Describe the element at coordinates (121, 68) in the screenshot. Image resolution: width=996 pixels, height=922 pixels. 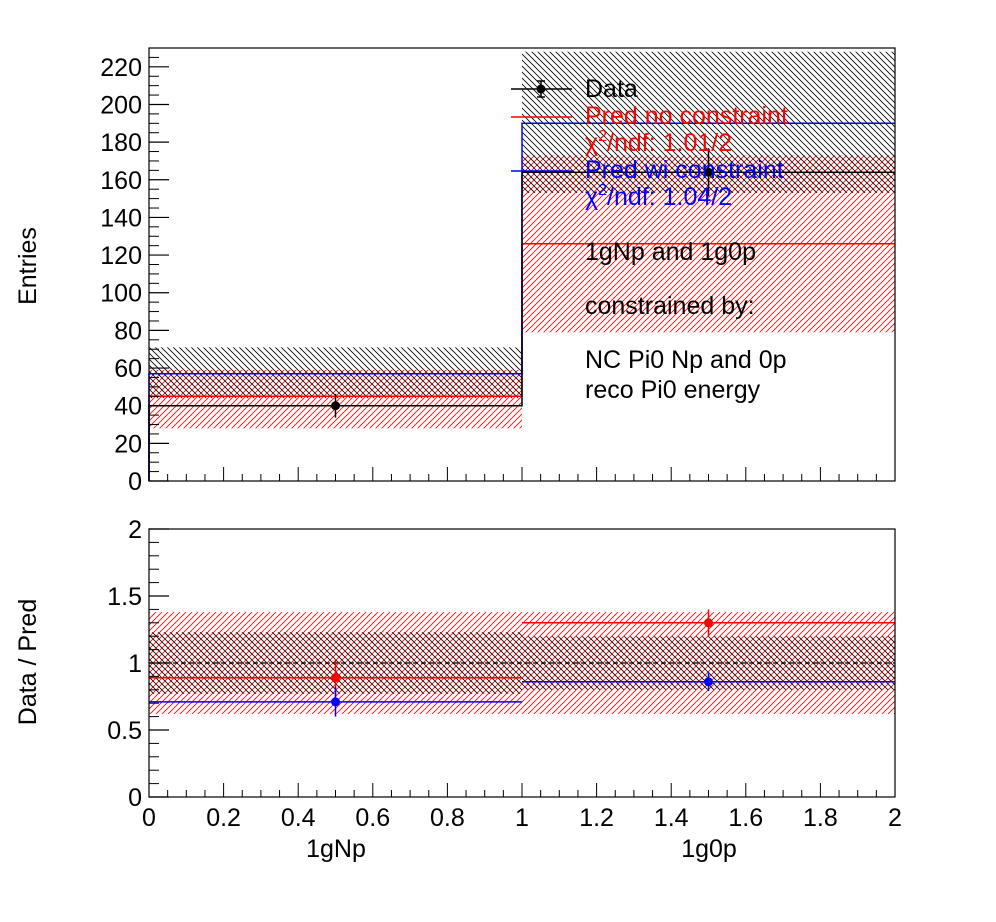
I see `y-tick-label: 220` at that location.